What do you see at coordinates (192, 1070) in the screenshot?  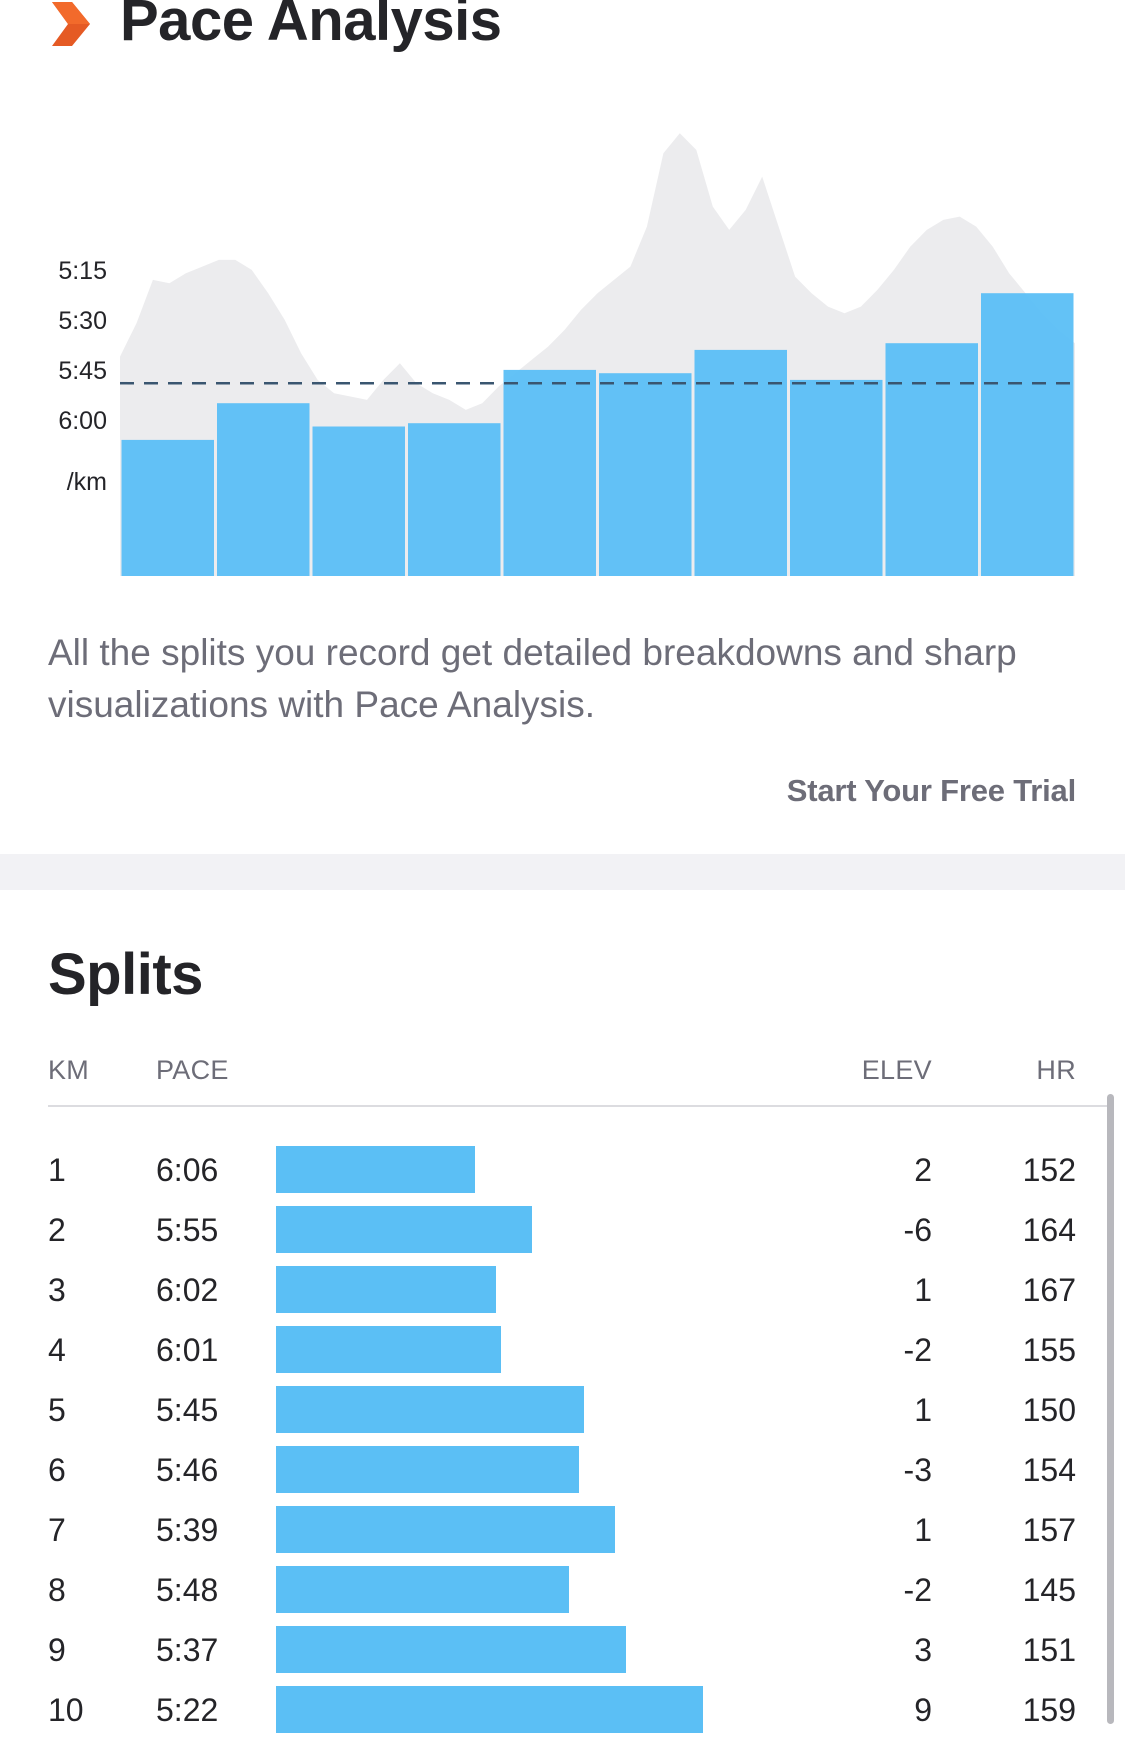 I see `column-header-pace: PACE` at bounding box center [192, 1070].